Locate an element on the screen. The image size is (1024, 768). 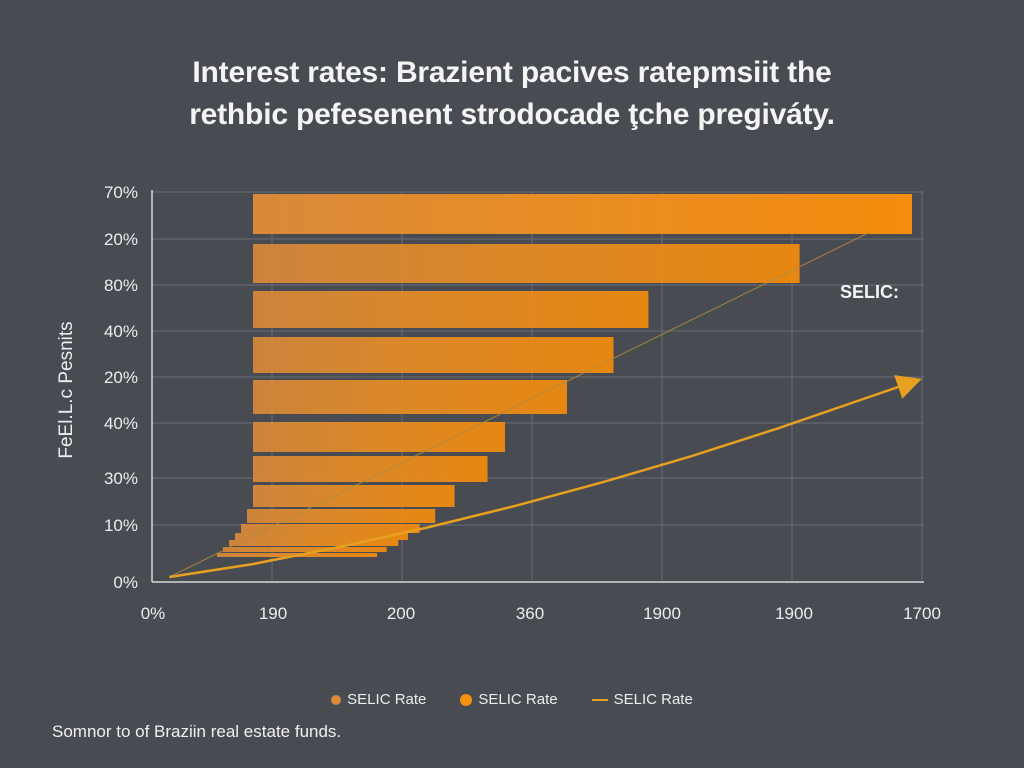
legend-item-1: SELIC Rate is located at coordinates (378, 699).